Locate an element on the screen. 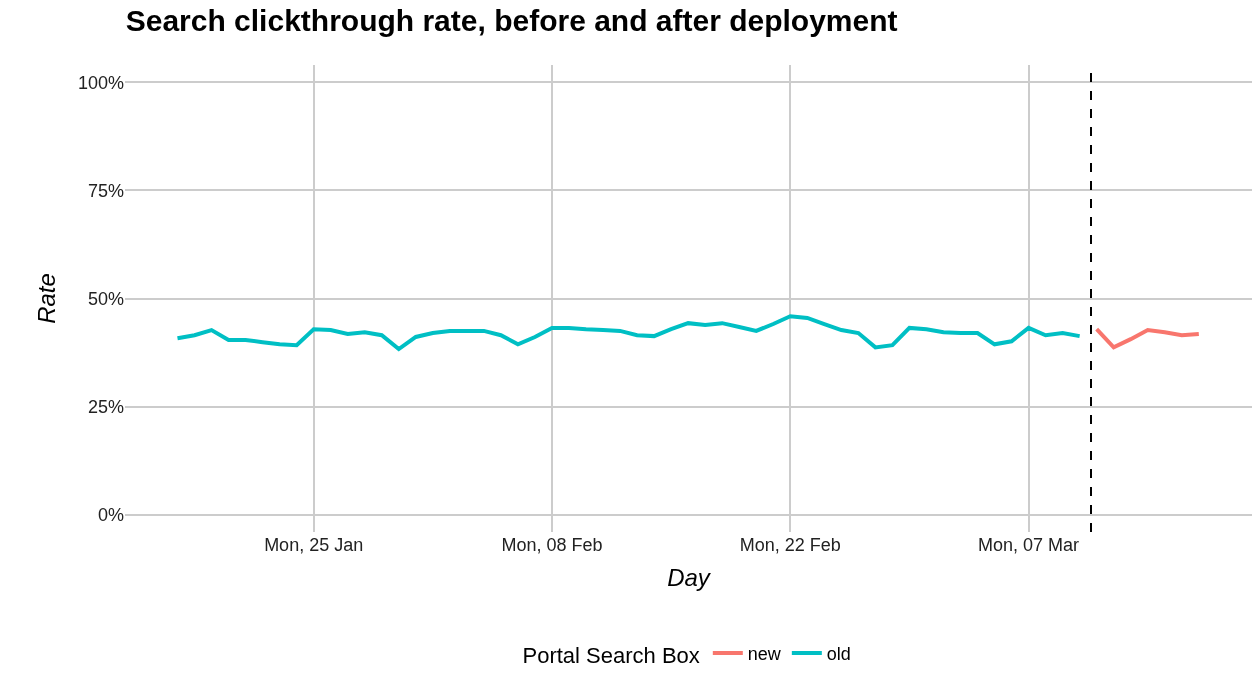  x-tick-label: Mon, 22 Feb is located at coordinates (790, 545).